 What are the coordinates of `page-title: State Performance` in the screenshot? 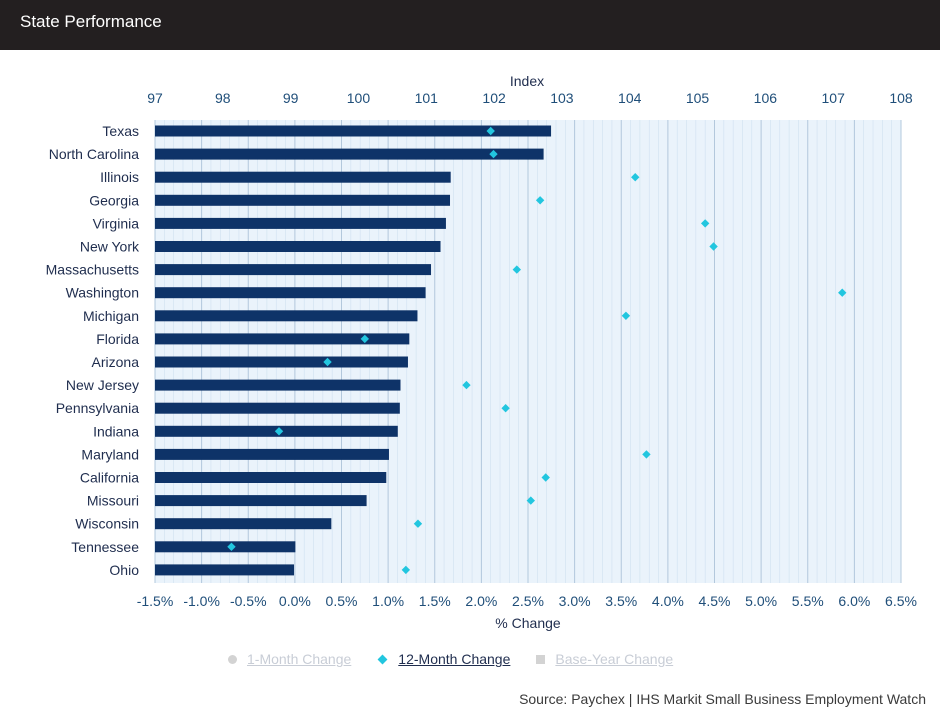 It's located at (91, 21).